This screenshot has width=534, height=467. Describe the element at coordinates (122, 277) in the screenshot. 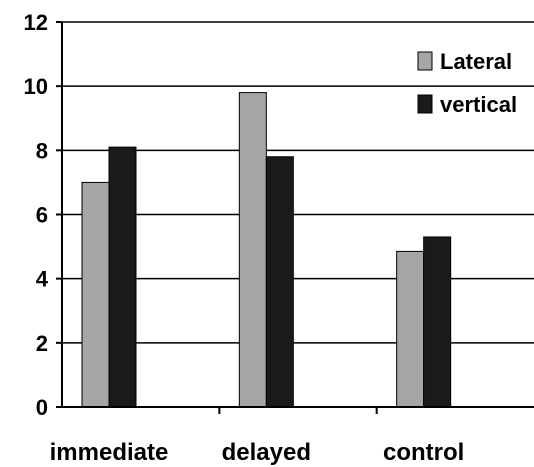

I see `bar-immediate-vertical` at that location.